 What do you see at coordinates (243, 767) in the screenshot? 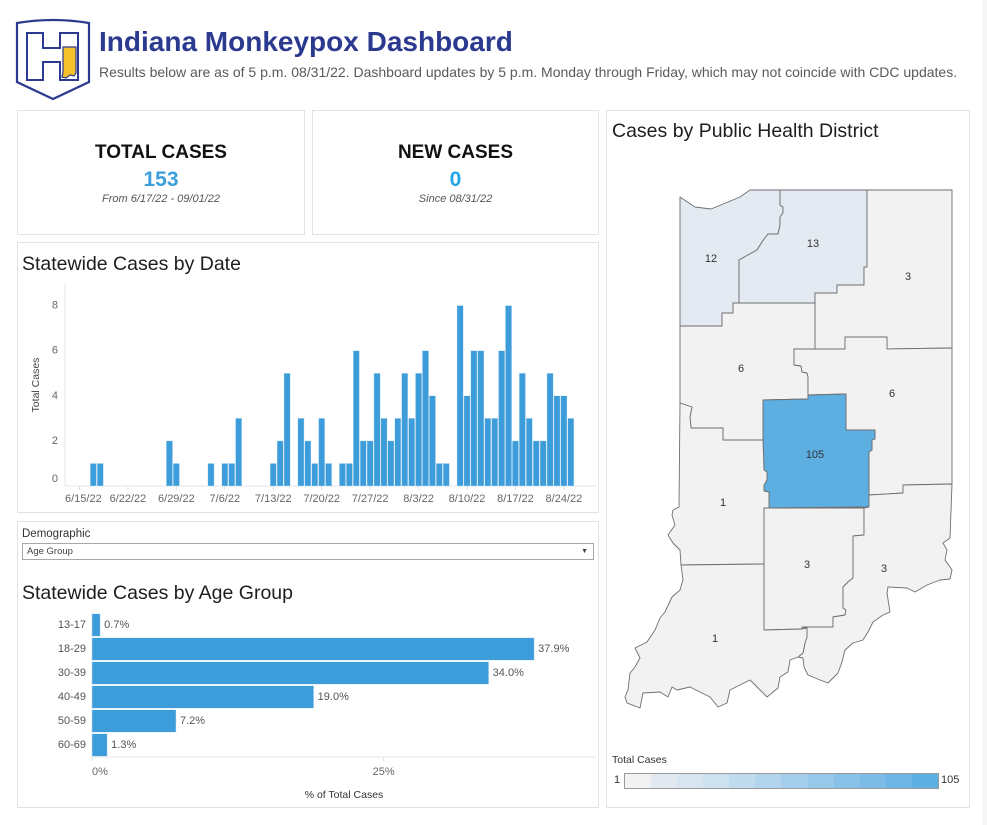
I see `x-tick-labels: 0% 25%` at bounding box center [243, 767].